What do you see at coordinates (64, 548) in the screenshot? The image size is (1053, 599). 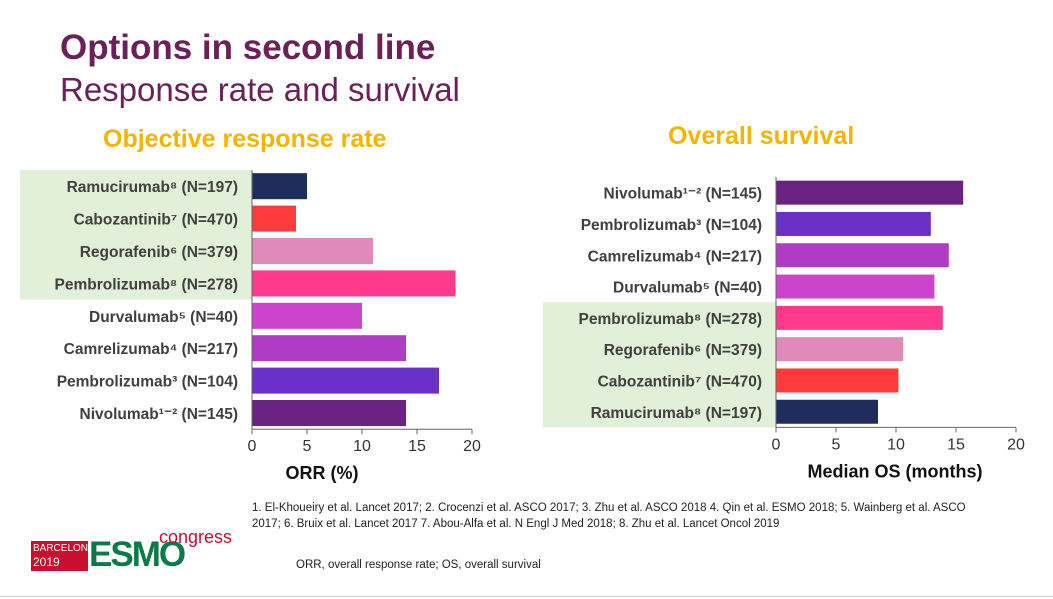 I see `logo-city: BARCELONA` at bounding box center [64, 548].